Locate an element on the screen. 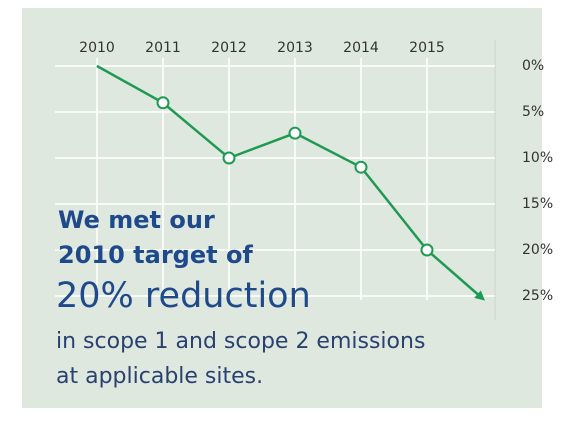  annotation: 2010 target of is located at coordinates (155, 255).